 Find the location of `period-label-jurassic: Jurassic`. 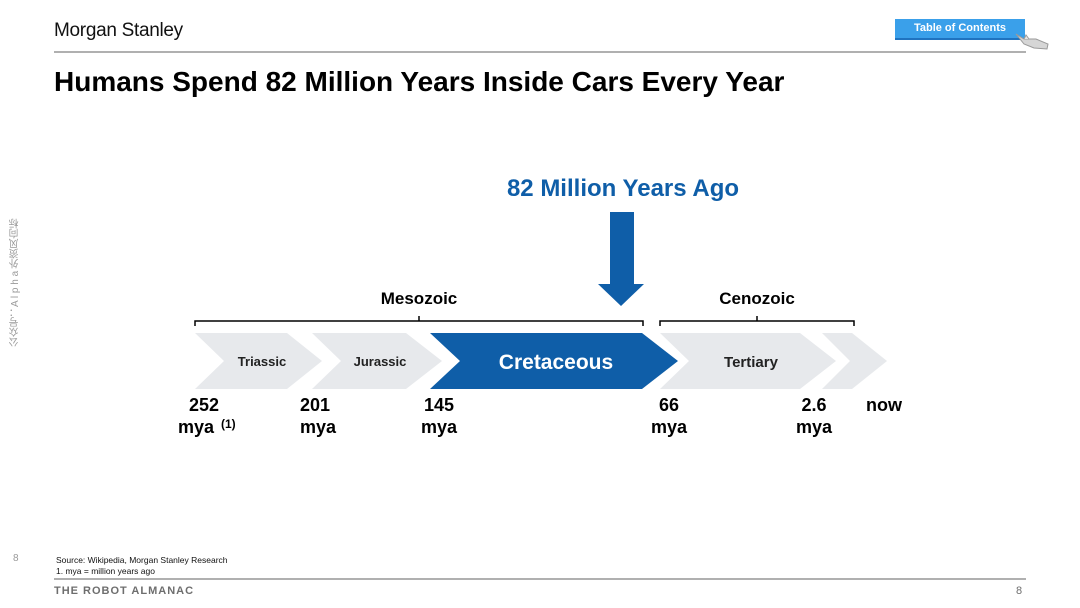

period-label-jurassic: Jurassic is located at coordinates (380, 361).